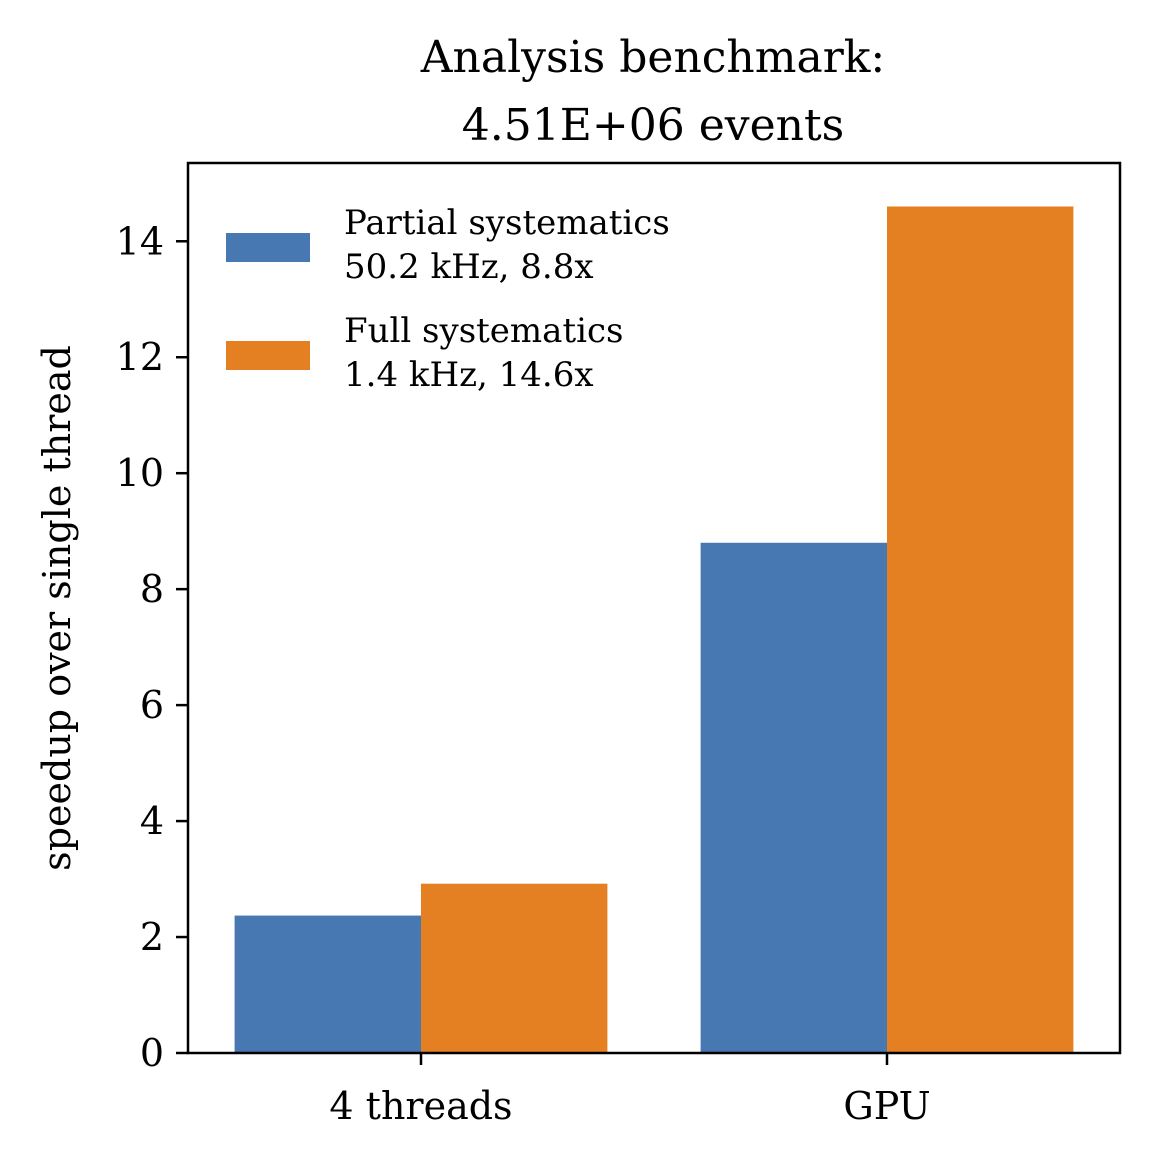  I want to click on legend-label-1-line-1: 1.4 kHz, 14.6x, so click(469, 375).